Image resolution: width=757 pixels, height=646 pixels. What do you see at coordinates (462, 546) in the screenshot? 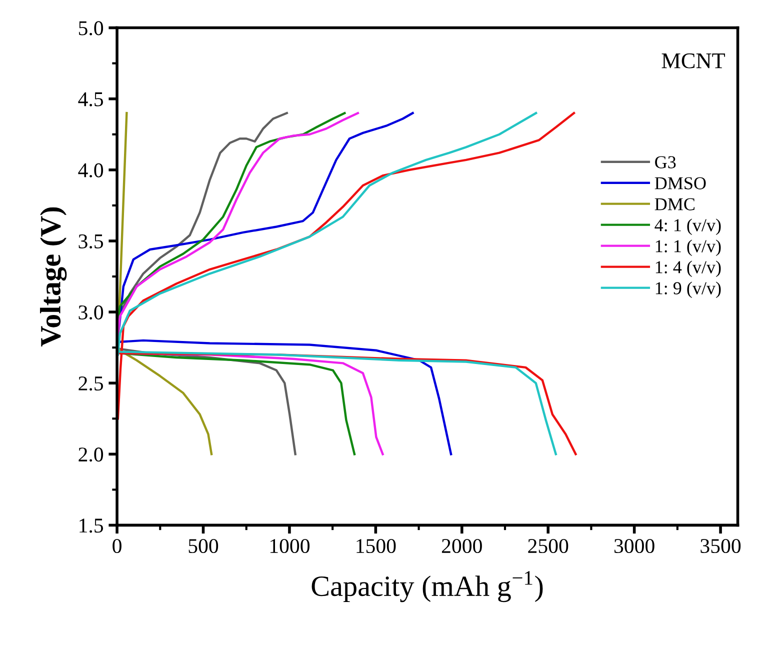
I see `x-tick-label: 2000` at bounding box center [462, 546].